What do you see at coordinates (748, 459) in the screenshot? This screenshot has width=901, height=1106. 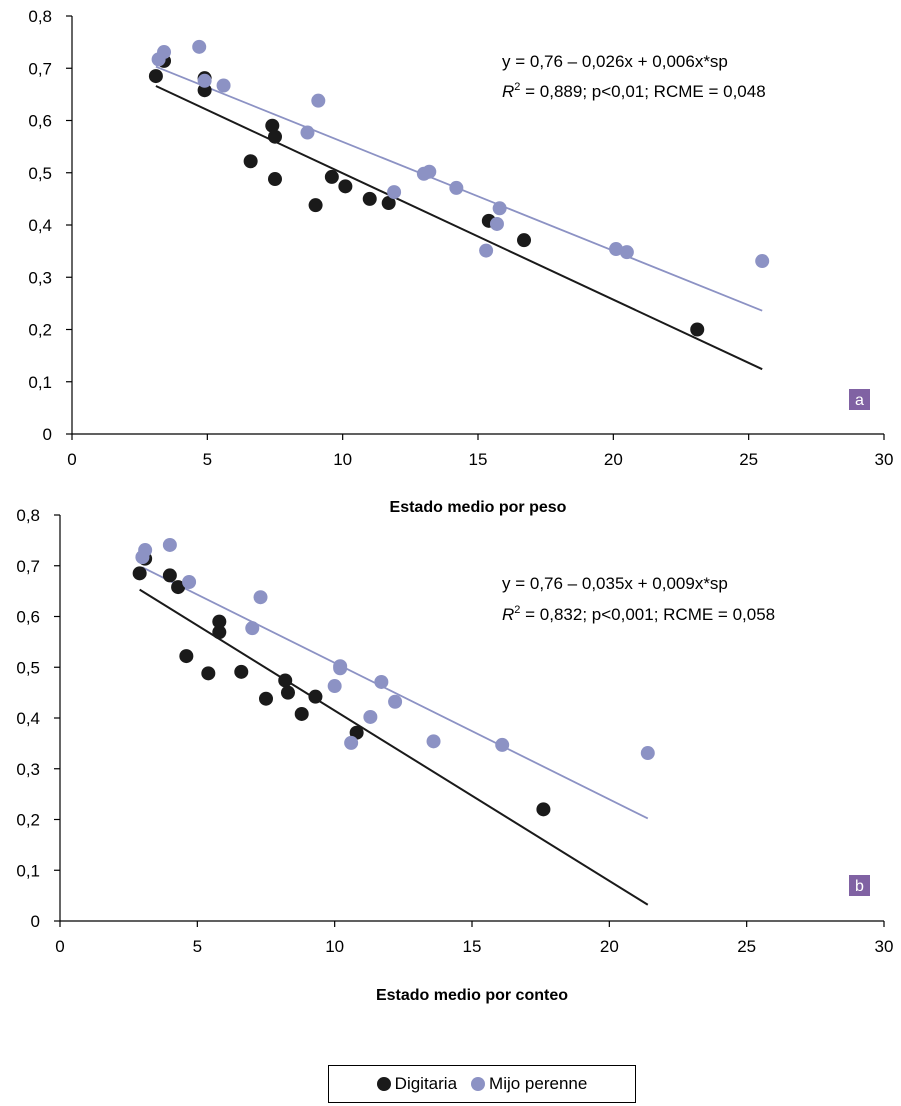 I see `chart-a-x-tick-label: 25` at bounding box center [748, 459].